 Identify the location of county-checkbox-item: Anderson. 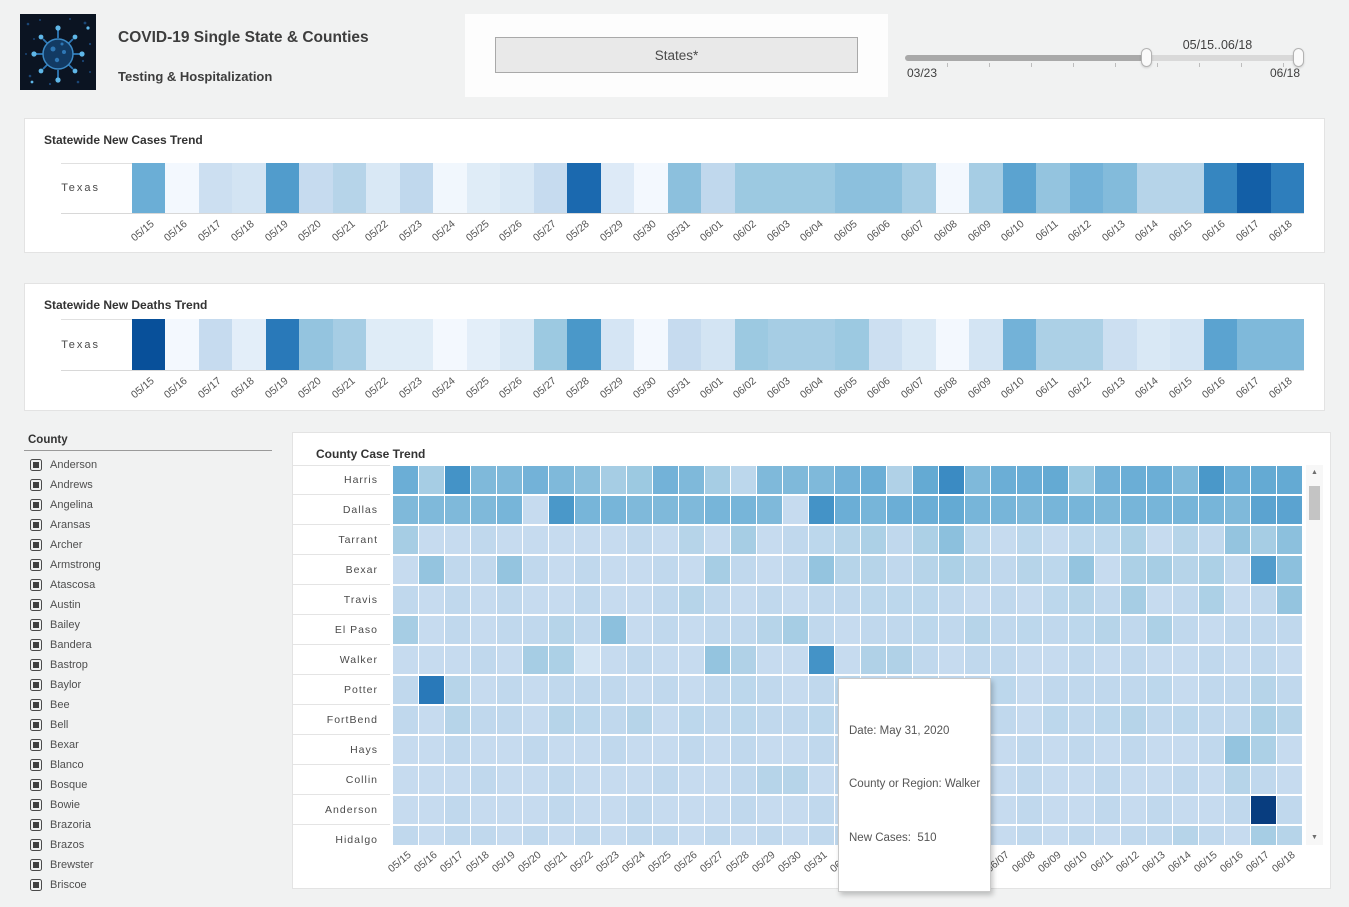
(148, 465).